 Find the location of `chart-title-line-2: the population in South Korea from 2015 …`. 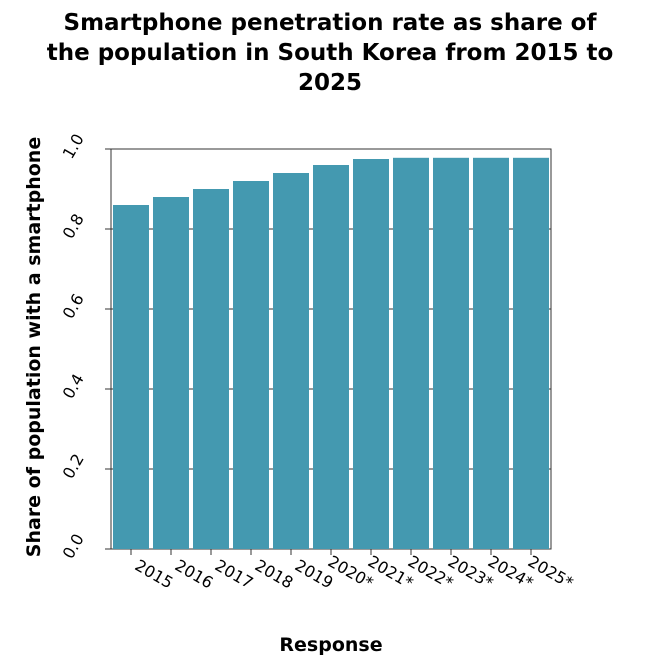

chart-title-line-2: the population in South Korea from 2015 … is located at coordinates (330, 53).